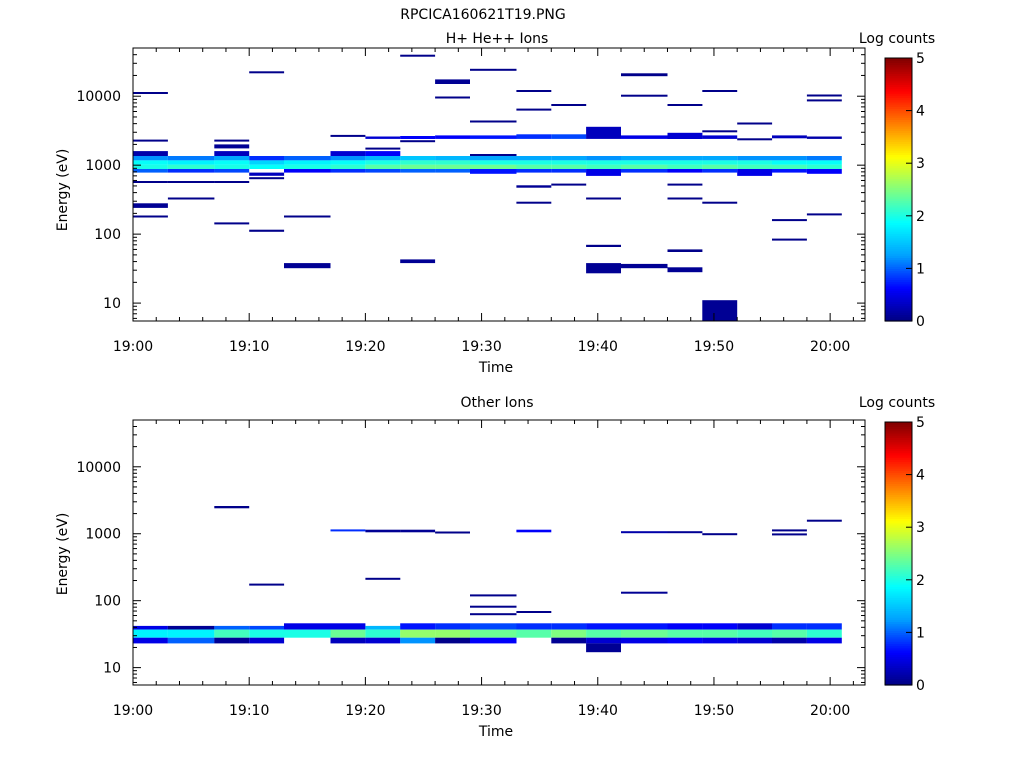 Image resolution: width=1024 pixels, height=768 pixels. I want to click on x-tick-label: 19:30, so click(481, 711).